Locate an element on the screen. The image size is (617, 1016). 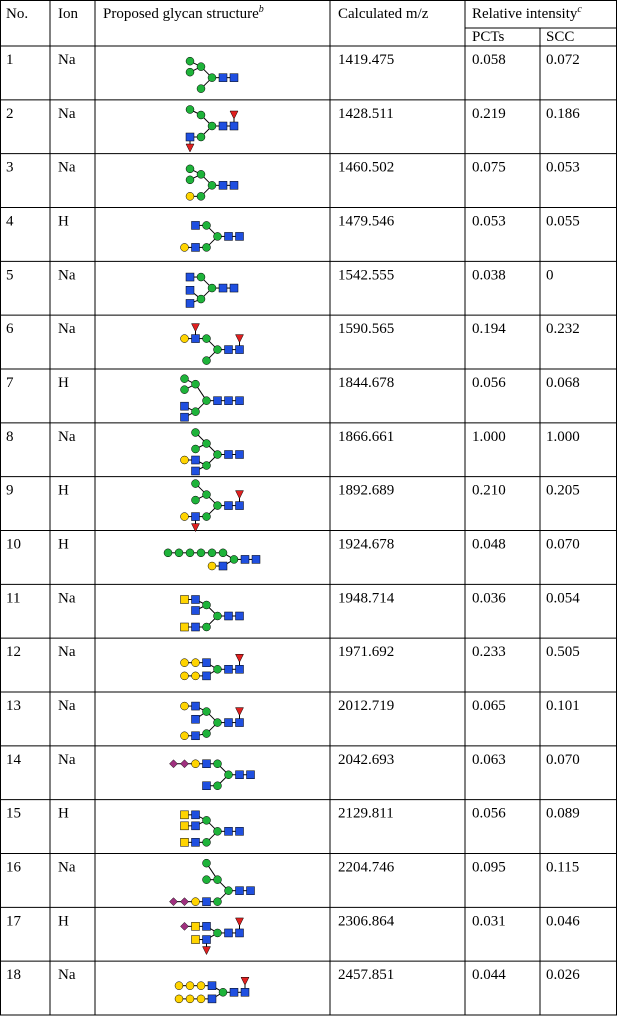
table-cell: 13 is located at coordinates (13, 706).